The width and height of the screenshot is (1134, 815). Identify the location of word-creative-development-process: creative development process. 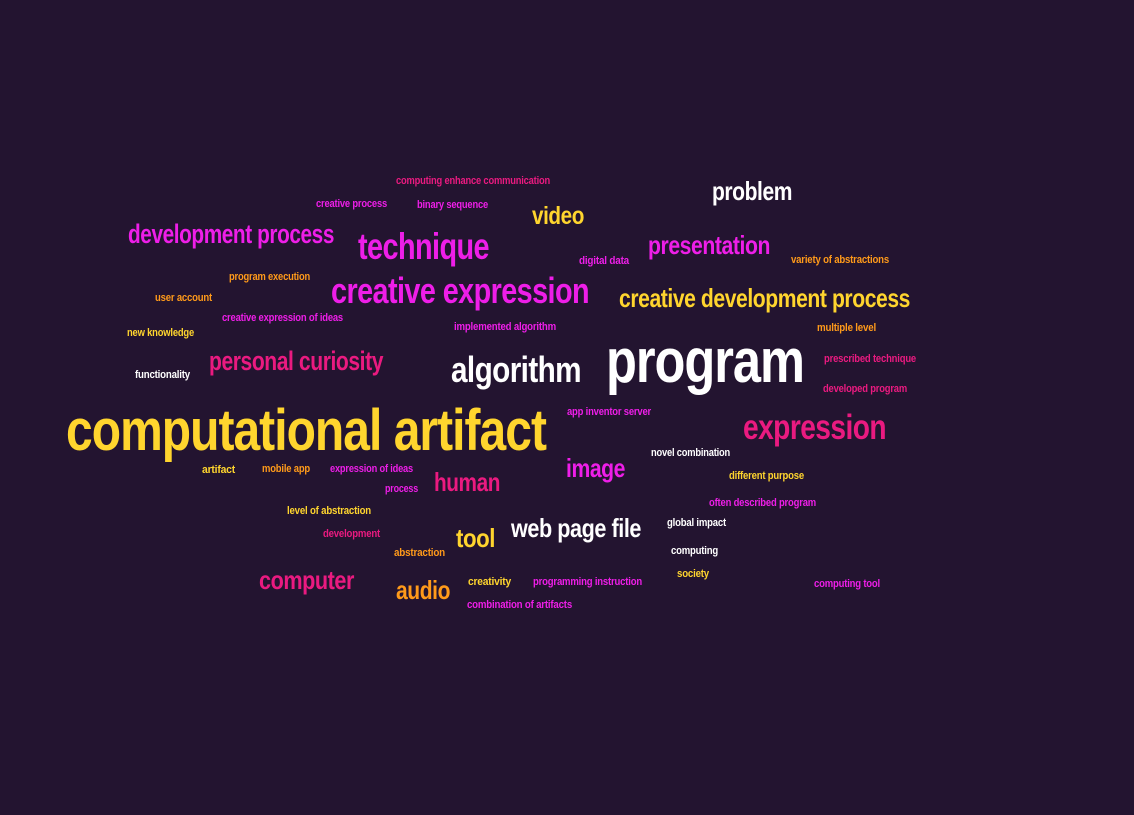
(764, 298).